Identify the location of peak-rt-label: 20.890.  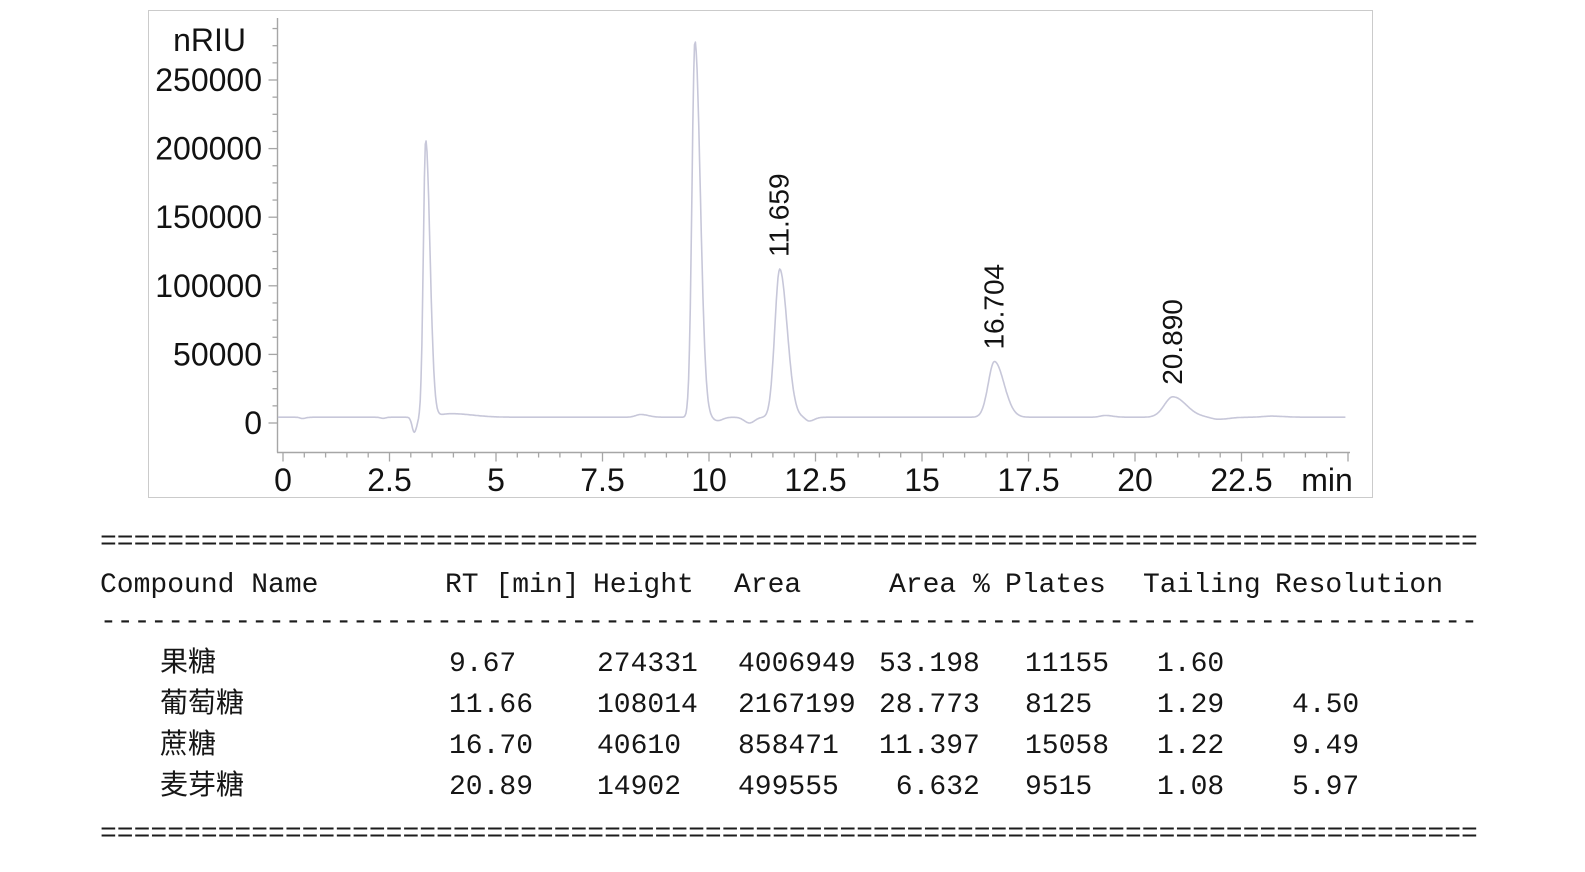
(1172, 342).